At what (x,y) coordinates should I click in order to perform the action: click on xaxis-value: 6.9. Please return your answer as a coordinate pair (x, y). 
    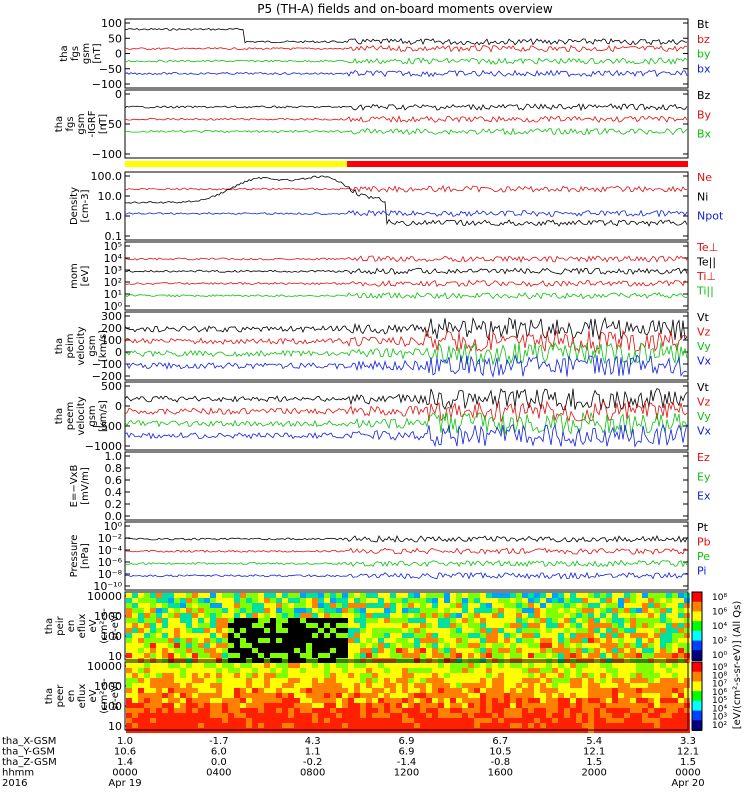
    Looking at the image, I should click on (407, 752).